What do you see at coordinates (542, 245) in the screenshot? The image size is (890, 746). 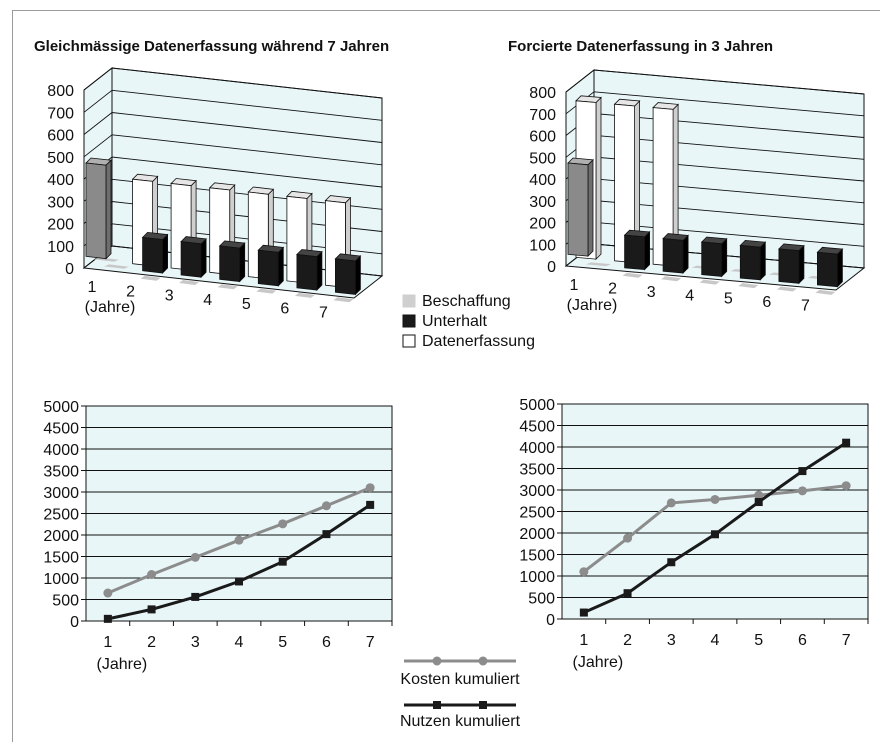 I see `bar-right-ytick-label: 100` at bounding box center [542, 245].